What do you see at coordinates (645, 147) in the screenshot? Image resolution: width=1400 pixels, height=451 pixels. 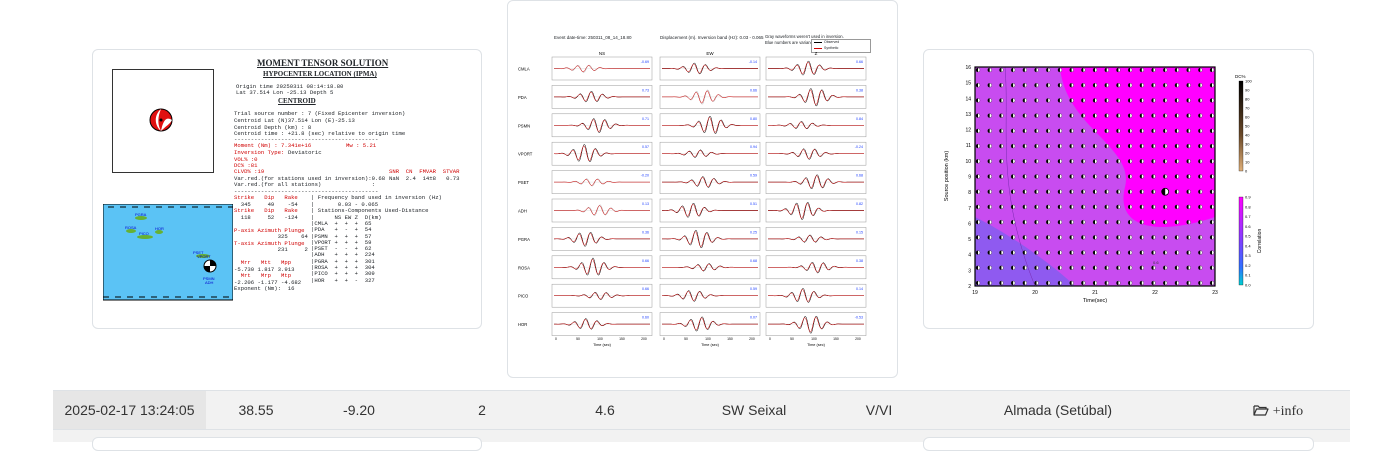 I see `variance-reduction: 0.57` at bounding box center [645, 147].